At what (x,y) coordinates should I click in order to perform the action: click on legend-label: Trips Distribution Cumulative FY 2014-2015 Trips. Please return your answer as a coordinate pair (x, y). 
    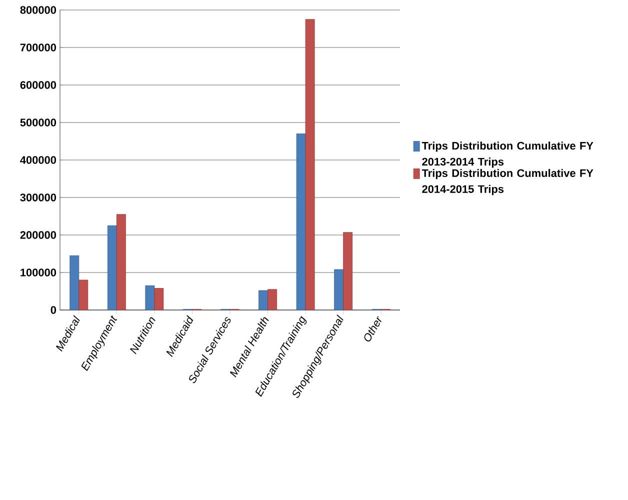
    Looking at the image, I should click on (508, 182).